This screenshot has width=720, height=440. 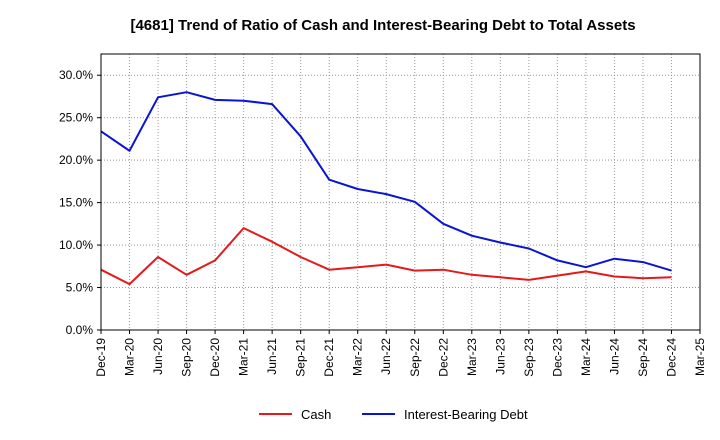 What do you see at coordinates (466, 414) in the screenshot?
I see `legend-label: Interest-Bearing Debt` at bounding box center [466, 414].